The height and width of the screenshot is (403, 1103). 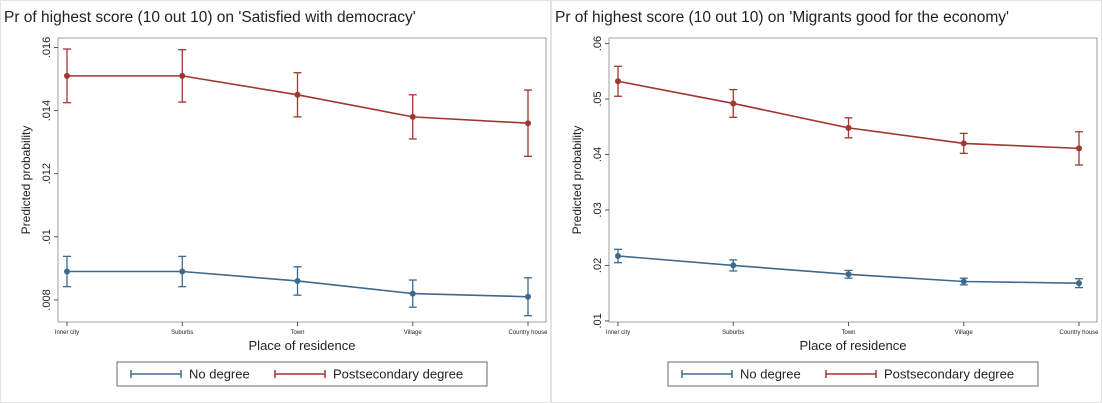 What do you see at coordinates (47, 110) in the screenshot?
I see `y-tick-label: .014` at bounding box center [47, 110].